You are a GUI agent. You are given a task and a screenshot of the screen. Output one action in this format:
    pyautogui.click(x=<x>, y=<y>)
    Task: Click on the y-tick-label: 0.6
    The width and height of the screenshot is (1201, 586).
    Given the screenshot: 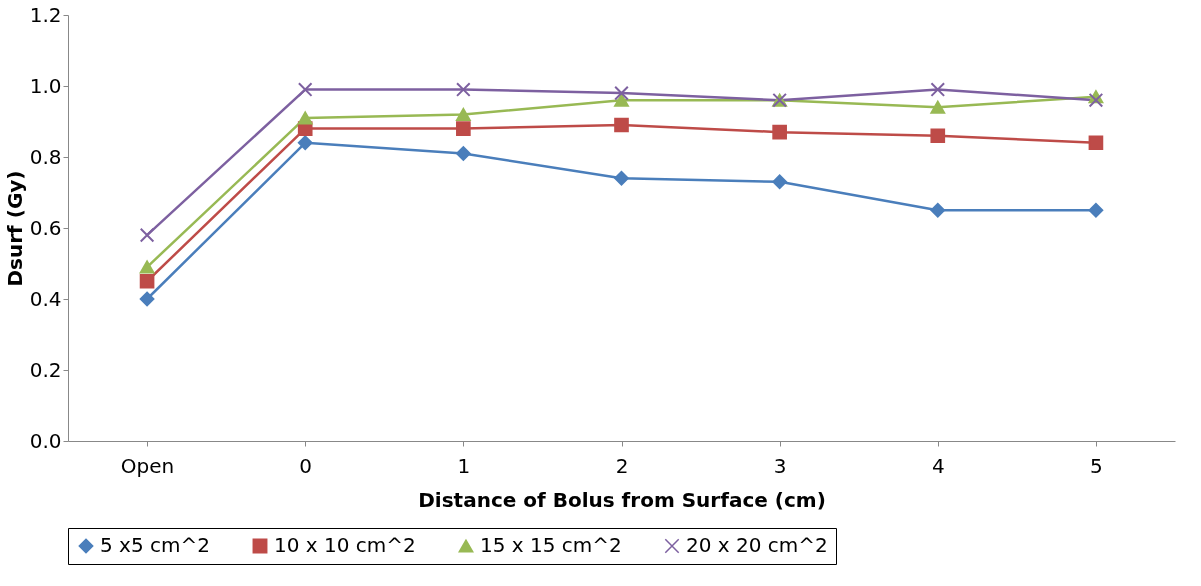 What is the action you would take?
    pyautogui.click(x=45, y=227)
    